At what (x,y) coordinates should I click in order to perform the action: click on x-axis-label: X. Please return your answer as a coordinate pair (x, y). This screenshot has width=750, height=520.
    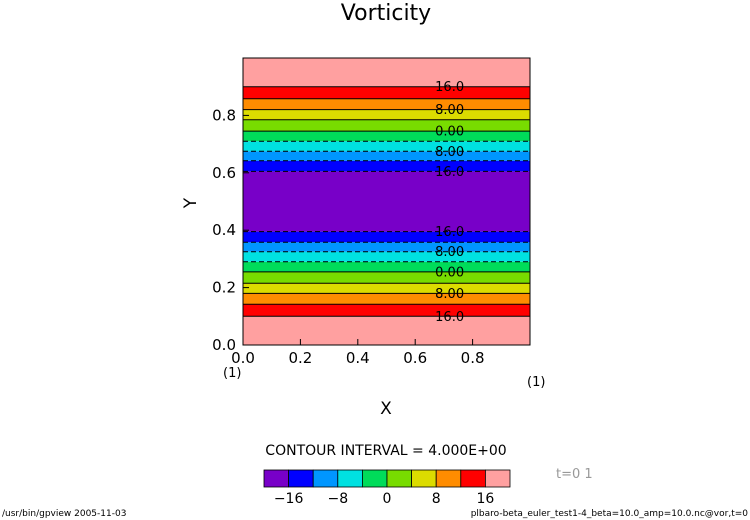
    Looking at the image, I should click on (386, 409).